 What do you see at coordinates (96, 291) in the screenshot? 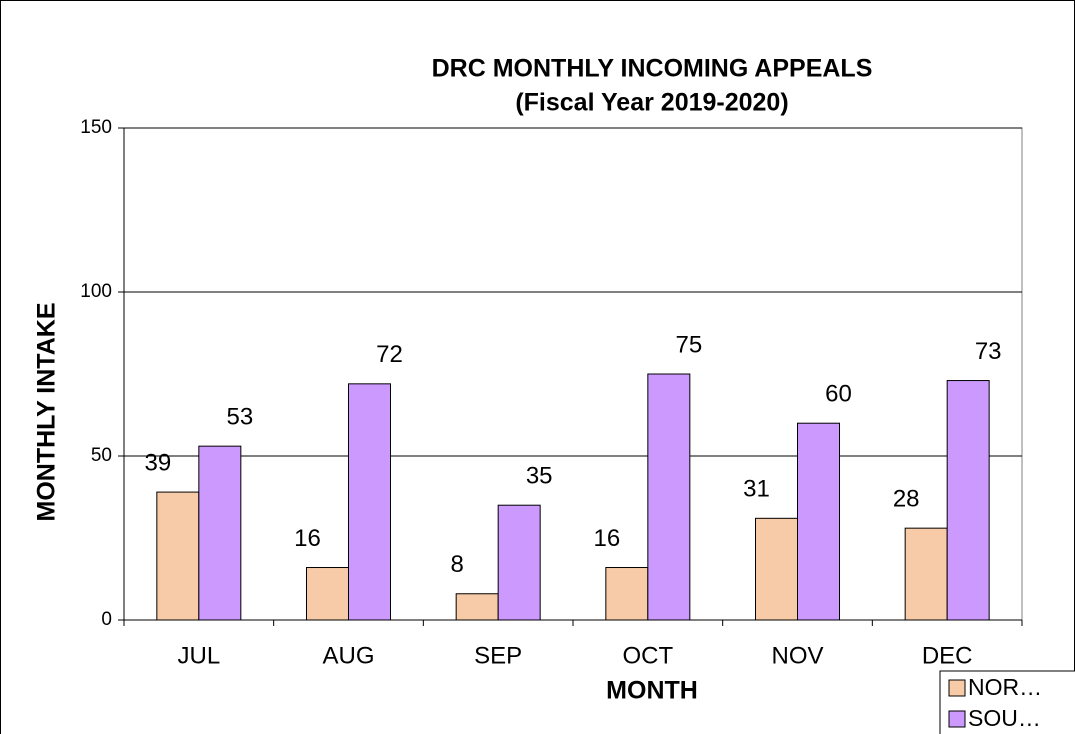
I see `y-tick-label: 100` at bounding box center [96, 291].